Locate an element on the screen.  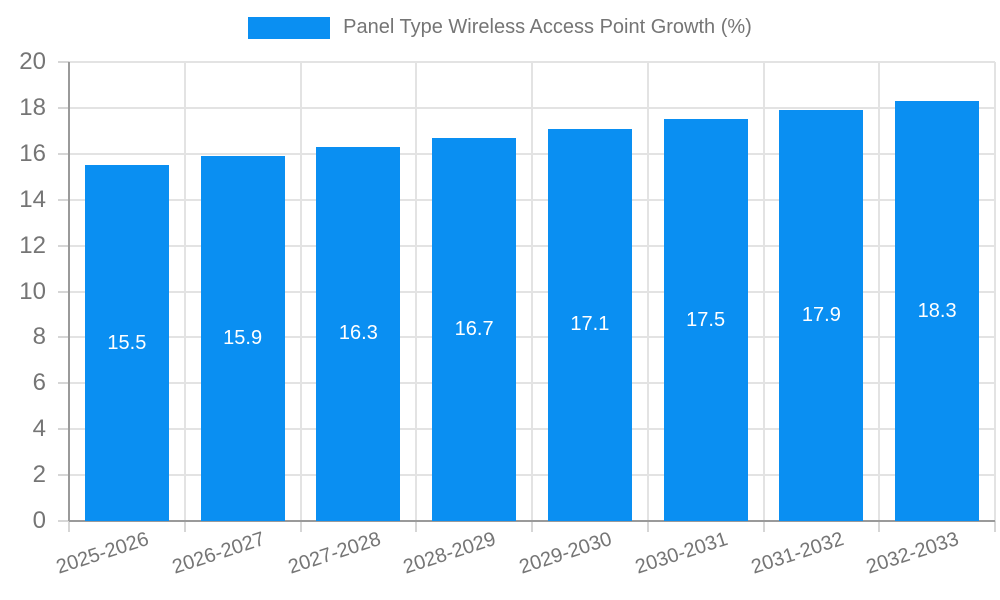
bar: 18.3 is located at coordinates (937, 311).